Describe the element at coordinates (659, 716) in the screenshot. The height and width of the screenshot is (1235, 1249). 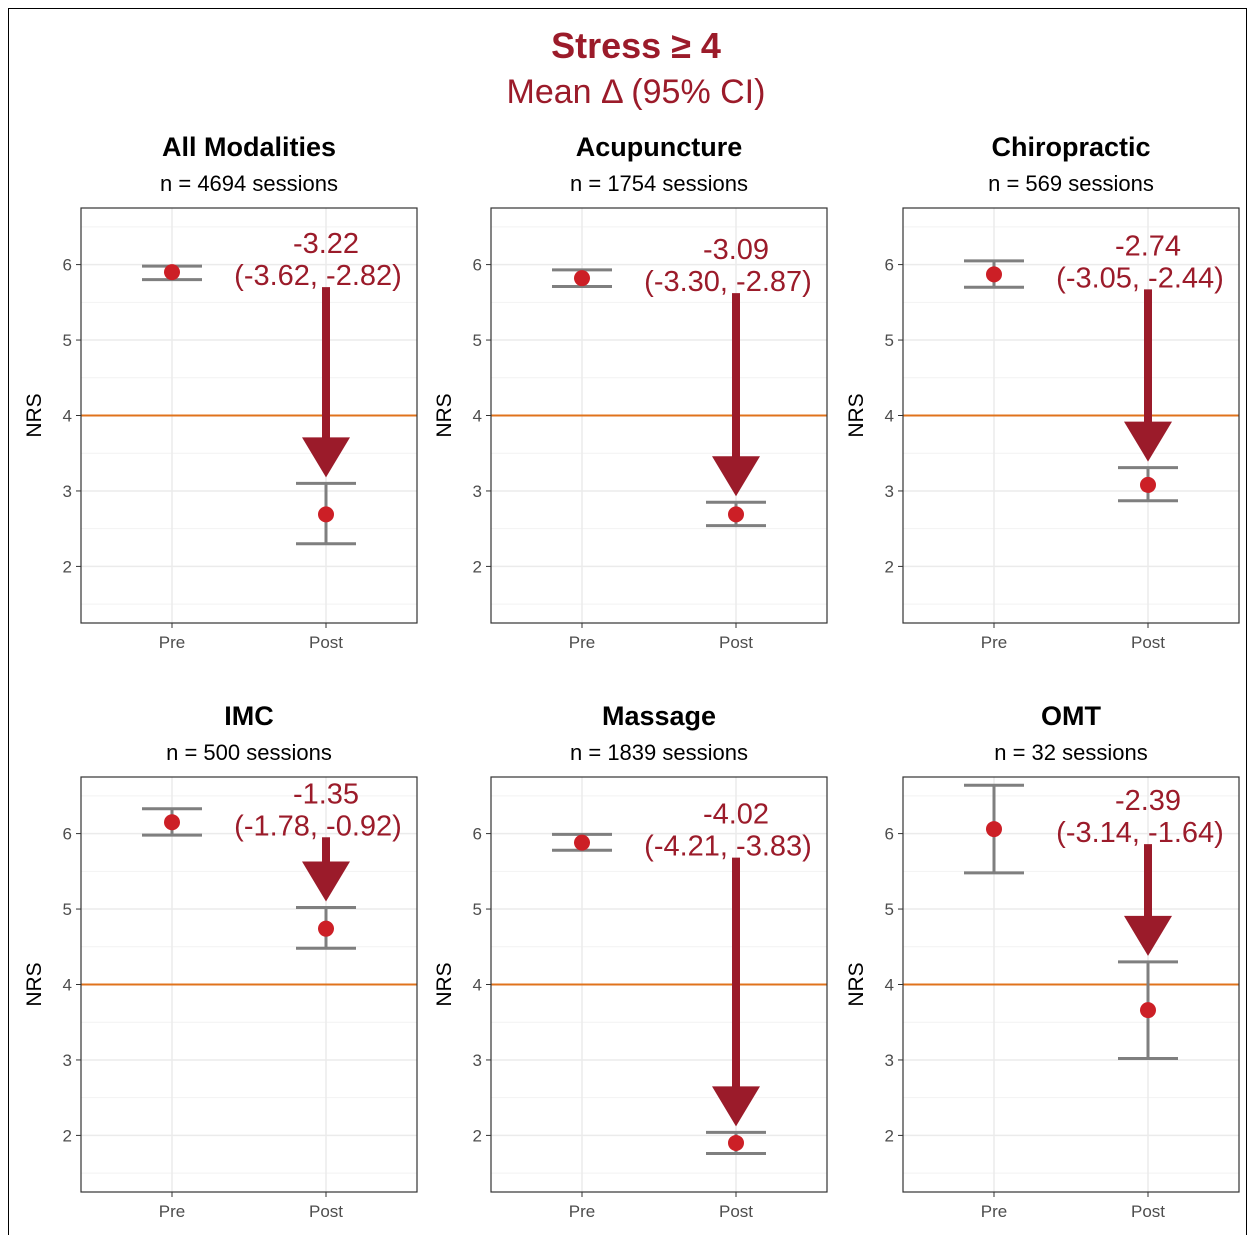
I see `panel-title: Massage` at that location.